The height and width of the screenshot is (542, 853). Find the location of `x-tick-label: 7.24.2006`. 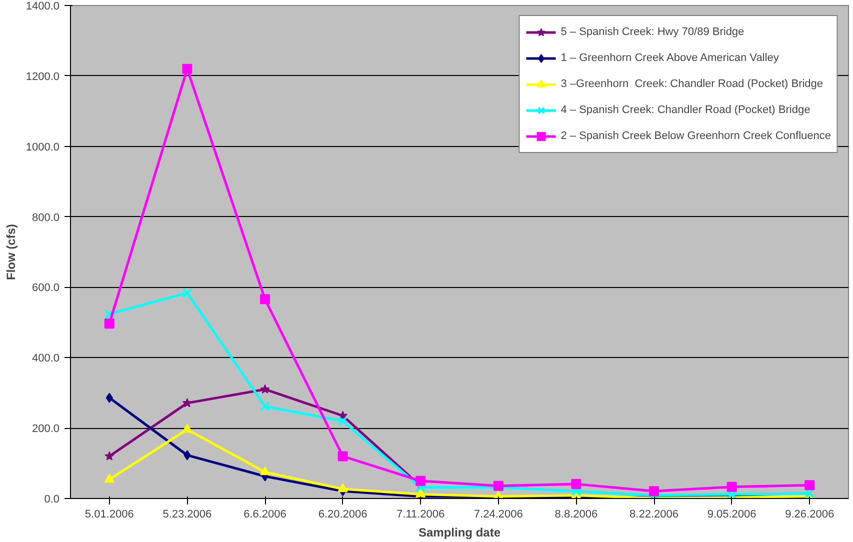

x-tick-label: 7.24.2006 is located at coordinates (498, 514).